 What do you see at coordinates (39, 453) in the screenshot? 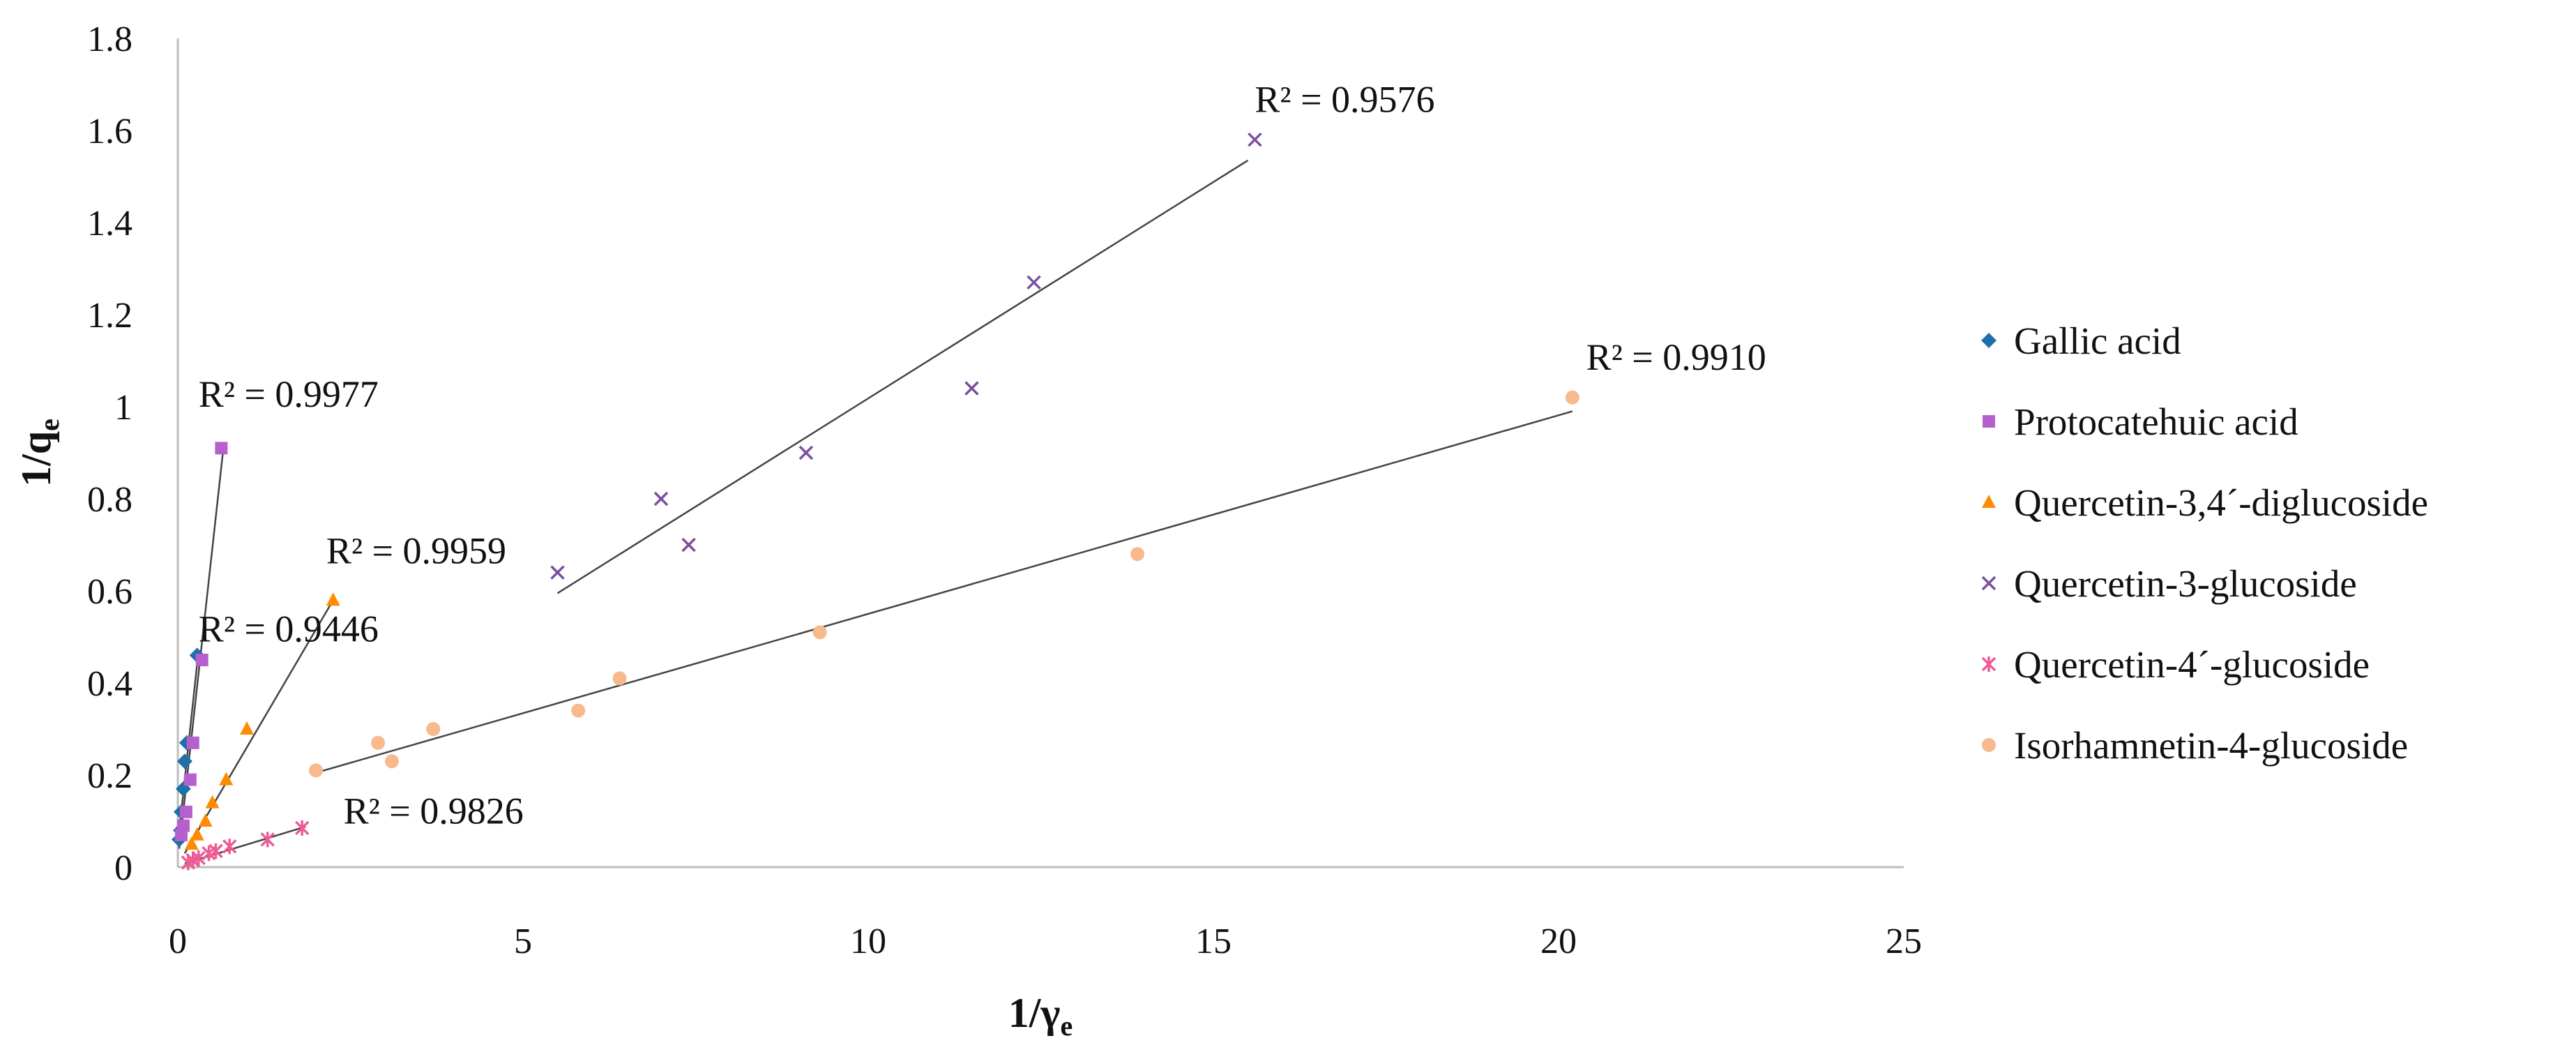
I see `y-axis-title: 1/qe` at bounding box center [39, 453].